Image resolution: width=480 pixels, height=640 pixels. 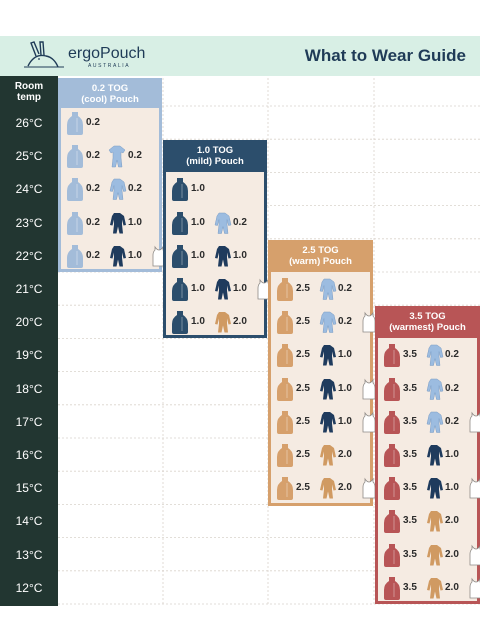 I want to click on short-sleeve-romper-icon, so click(x=117, y=156).